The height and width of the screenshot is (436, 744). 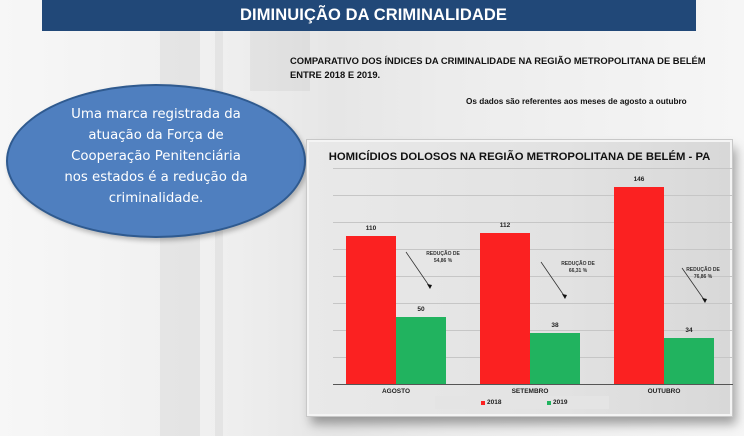 I want to click on reduction-annotation-outubro: REDUÇÃO DE 76,86 %, so click(x=703, y=274).